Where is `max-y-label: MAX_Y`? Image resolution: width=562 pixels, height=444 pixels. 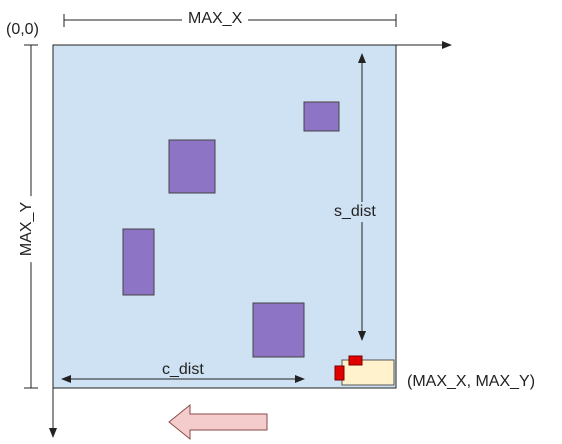 max-y-label: MAX_Y is located at coordinates (27, 229).